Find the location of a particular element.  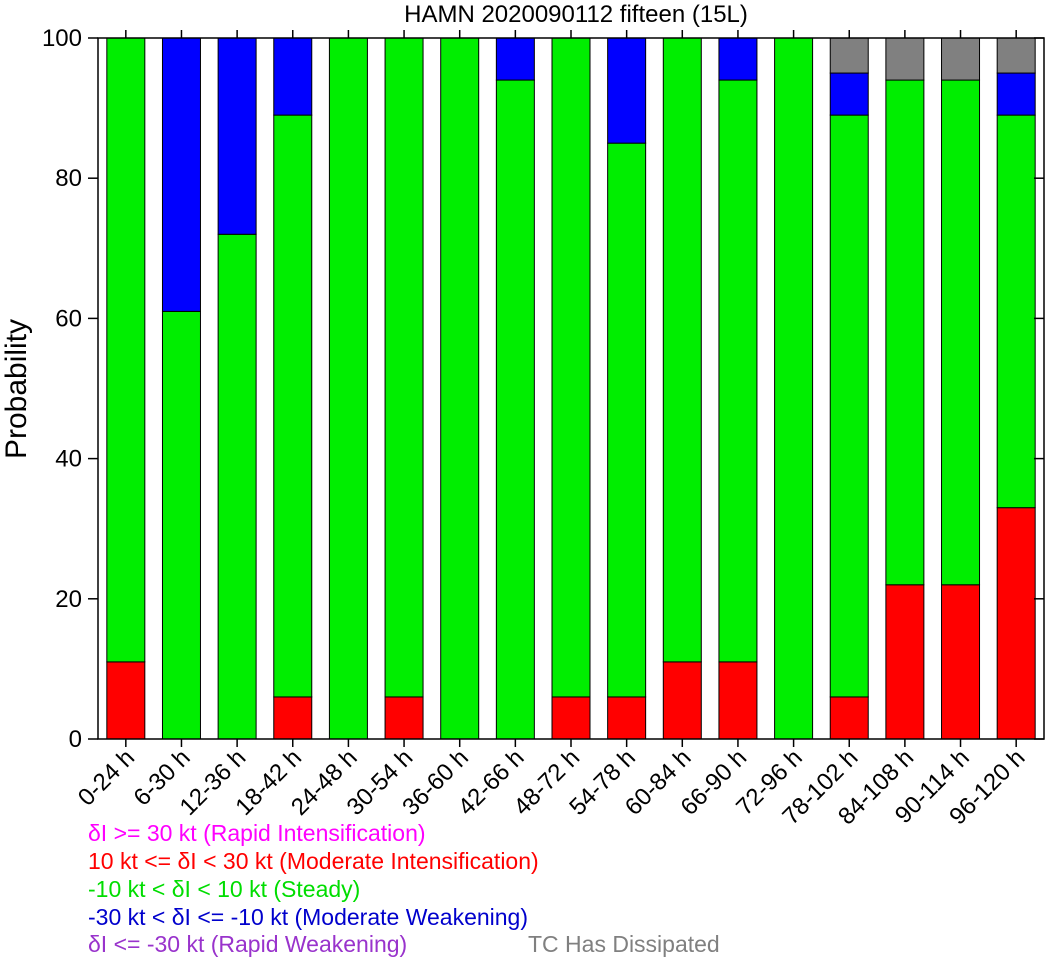

legend-dissipated: TC Has Dissipated is located at coordinates (624, 944).